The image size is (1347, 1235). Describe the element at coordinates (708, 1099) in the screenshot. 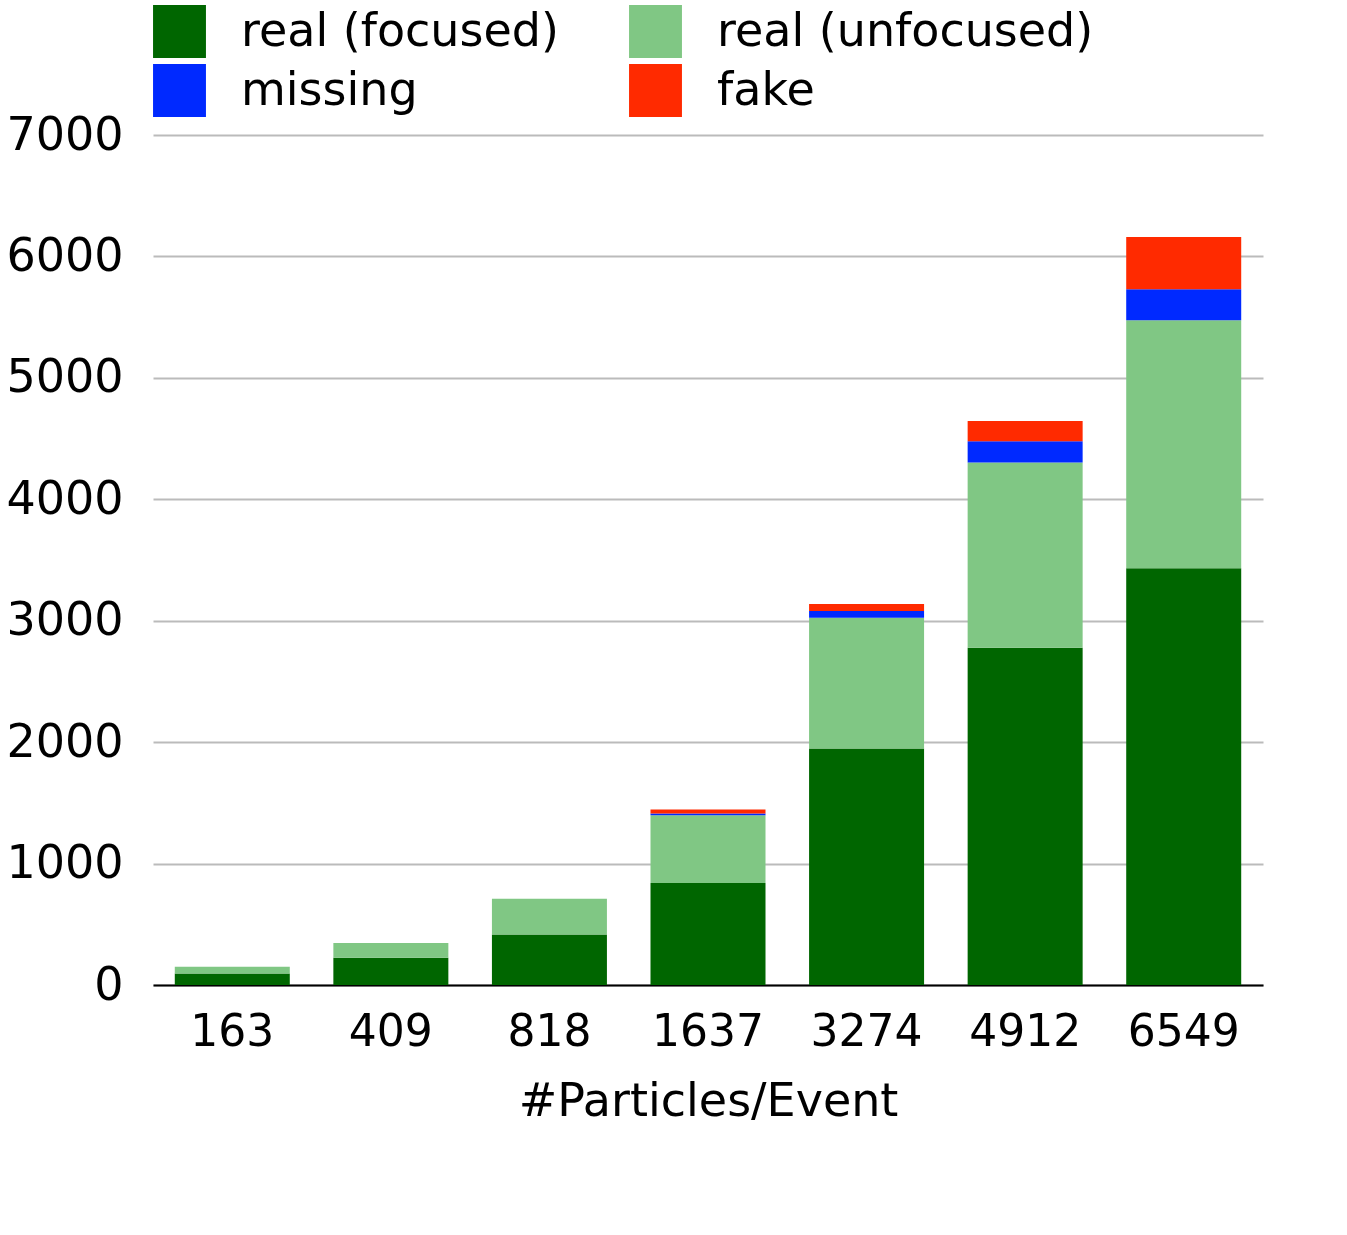

I see `x-axis-title: #Particles/Event` at that location.